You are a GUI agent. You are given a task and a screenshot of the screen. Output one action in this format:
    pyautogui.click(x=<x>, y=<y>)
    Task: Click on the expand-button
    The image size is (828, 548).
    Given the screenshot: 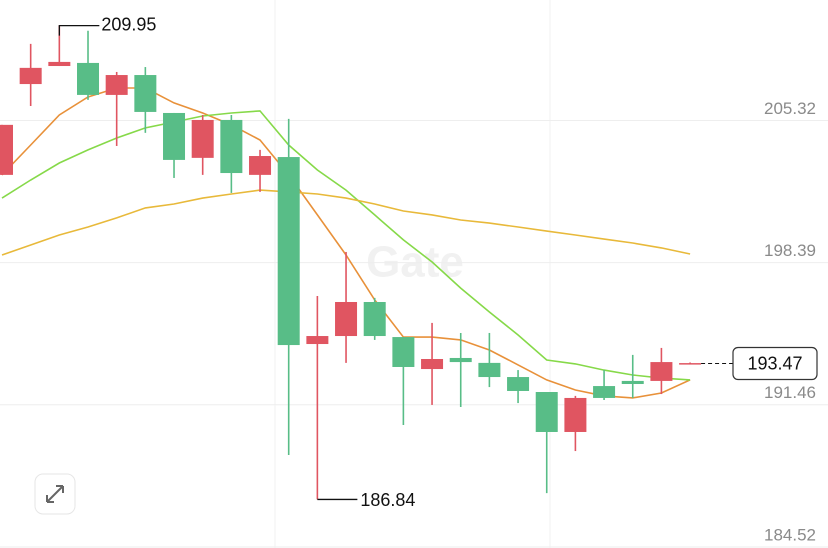 What is the action you would take?
    pyautogui.click(x=55, y=494)
    